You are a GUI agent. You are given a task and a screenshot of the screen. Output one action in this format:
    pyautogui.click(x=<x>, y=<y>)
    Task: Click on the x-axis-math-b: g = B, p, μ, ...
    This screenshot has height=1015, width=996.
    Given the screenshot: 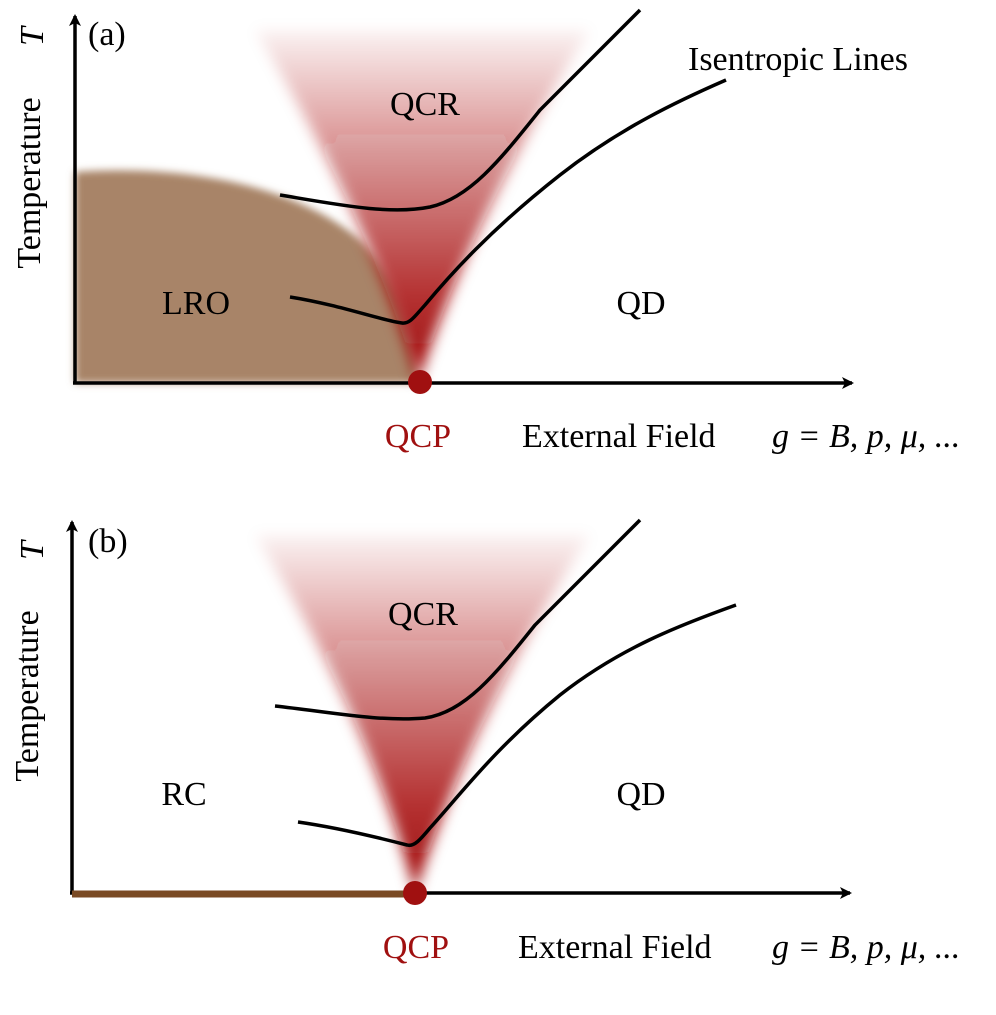 What is the action you would take?
    pyautogui.click(x=866, y=947)
    